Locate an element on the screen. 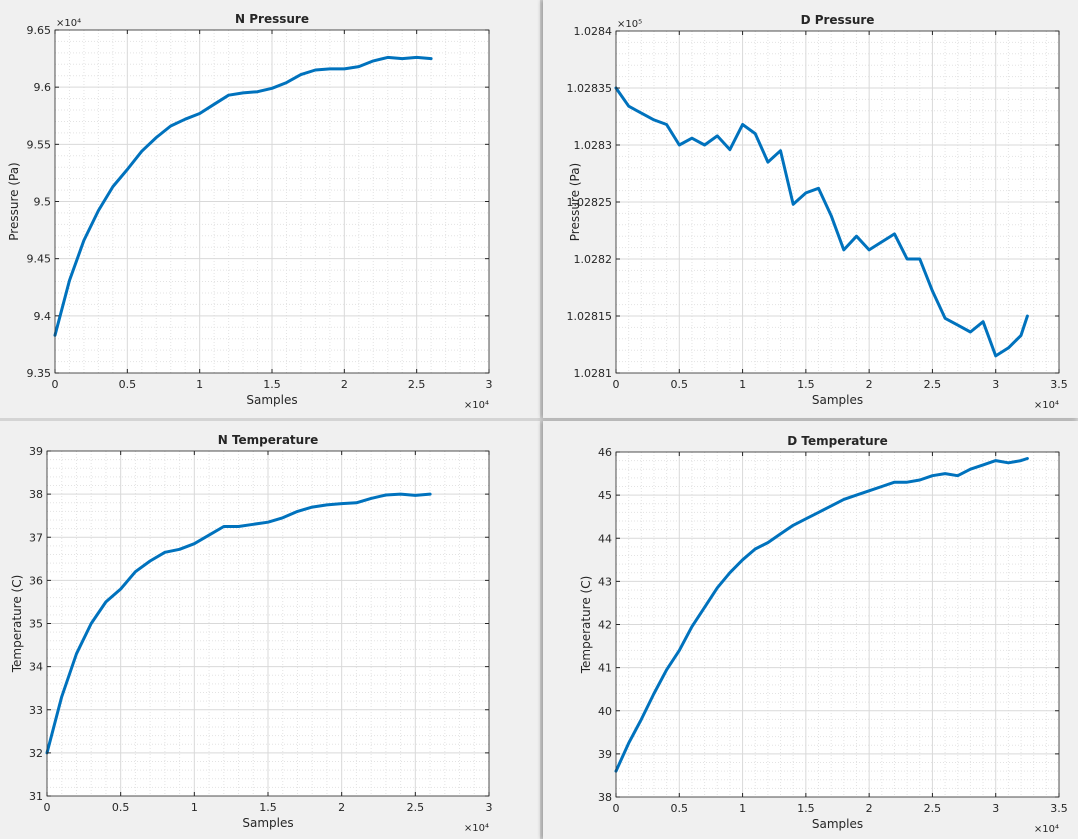  y-tick-label: 43 is located at coordinates (605, 581).